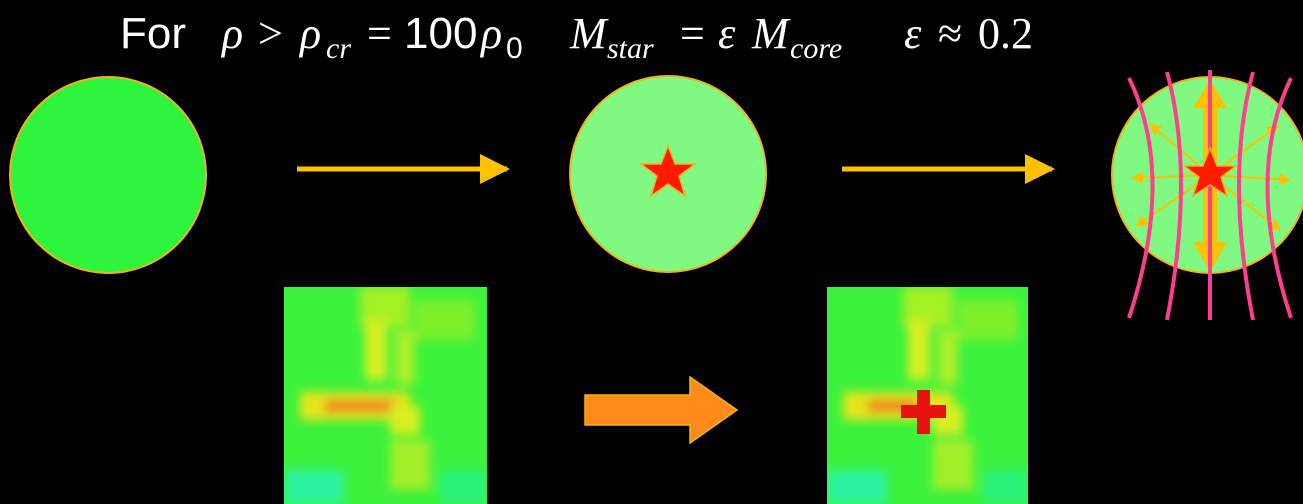 The image size is (1303, 504). What do you see at coordinates (661, 410) in the screenshot?
I see `block-arrow-icon` at bounding box center [661, 410].